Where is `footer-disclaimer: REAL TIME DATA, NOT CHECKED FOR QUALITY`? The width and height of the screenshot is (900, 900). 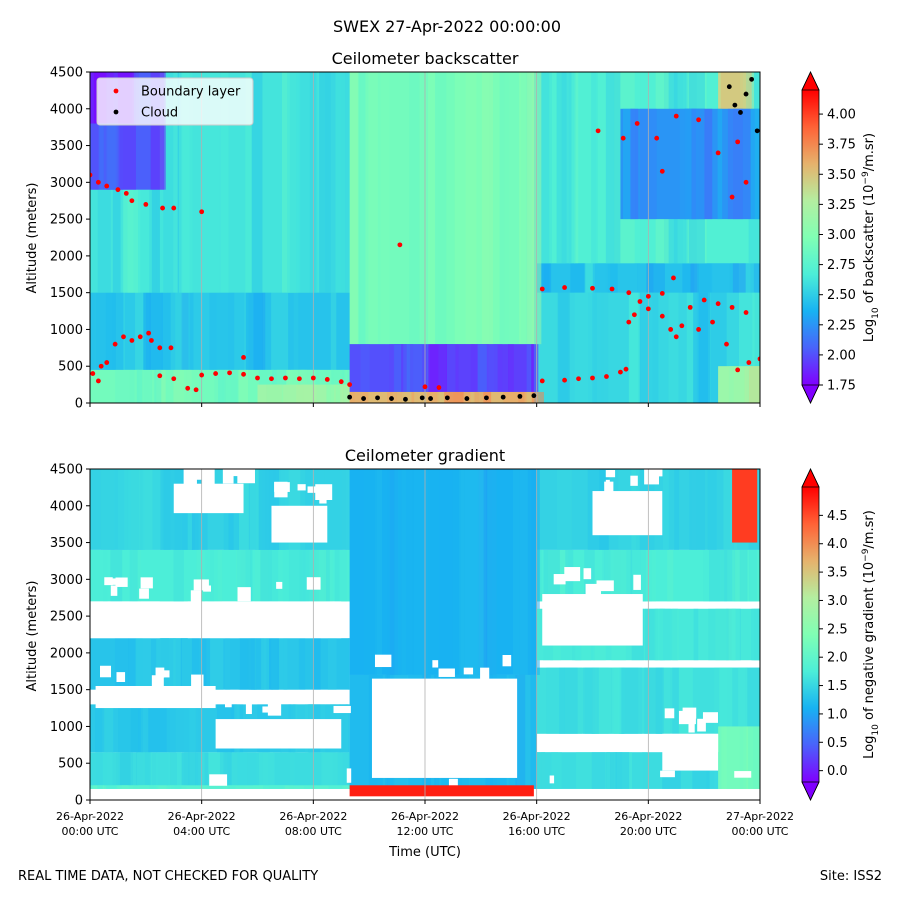
footer-disclaimer: REAL TIME DATA, NOT CHECKED FOR QUALITY is located at coordinates (168, 876).